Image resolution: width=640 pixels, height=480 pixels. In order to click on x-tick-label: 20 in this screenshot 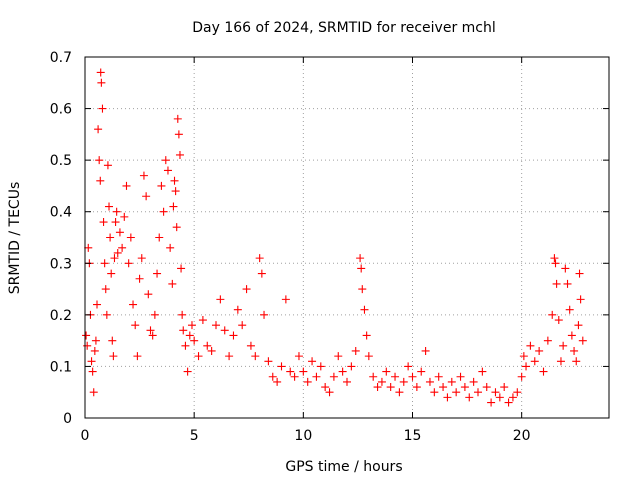, I will do `click(522, 436)`.